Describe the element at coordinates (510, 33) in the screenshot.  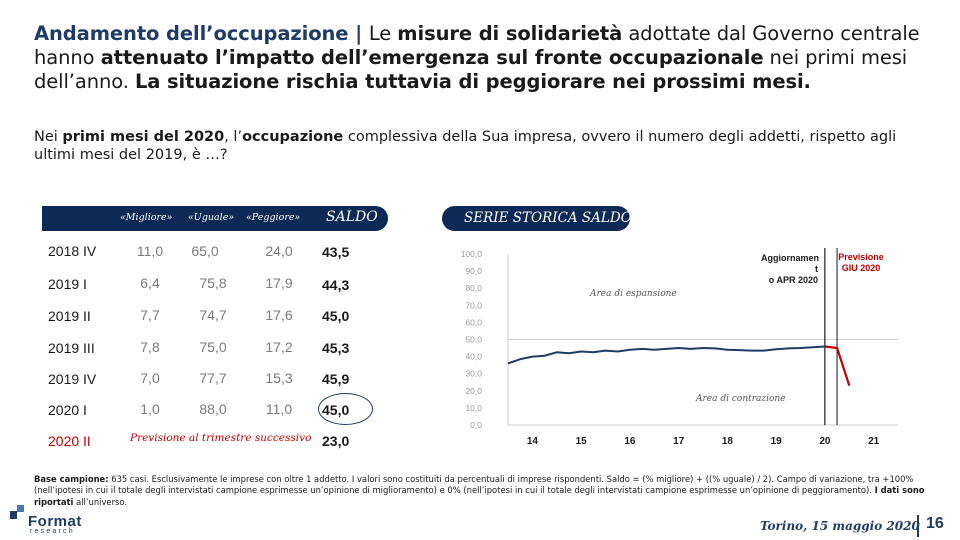
I see `title-text-bold: misure di solidarietà` at that location.